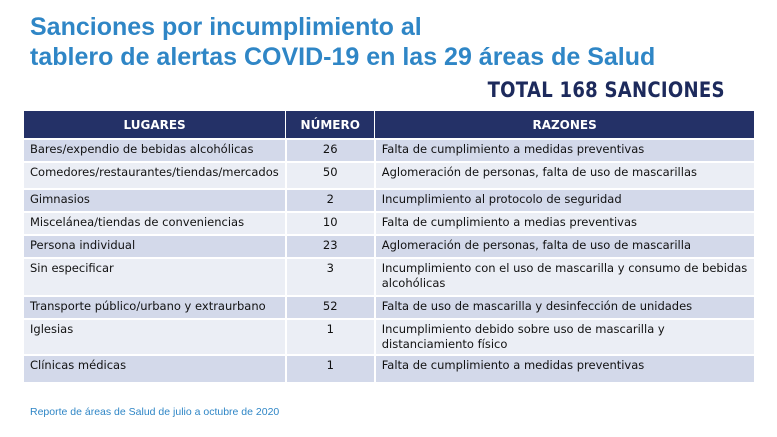 Image resolution: width=777 pixels, height=437 pixels. What do you see at coordinates (330, 246) in the screenshot?
I see `cell-numero: 23` at bounding box center [330, 246].